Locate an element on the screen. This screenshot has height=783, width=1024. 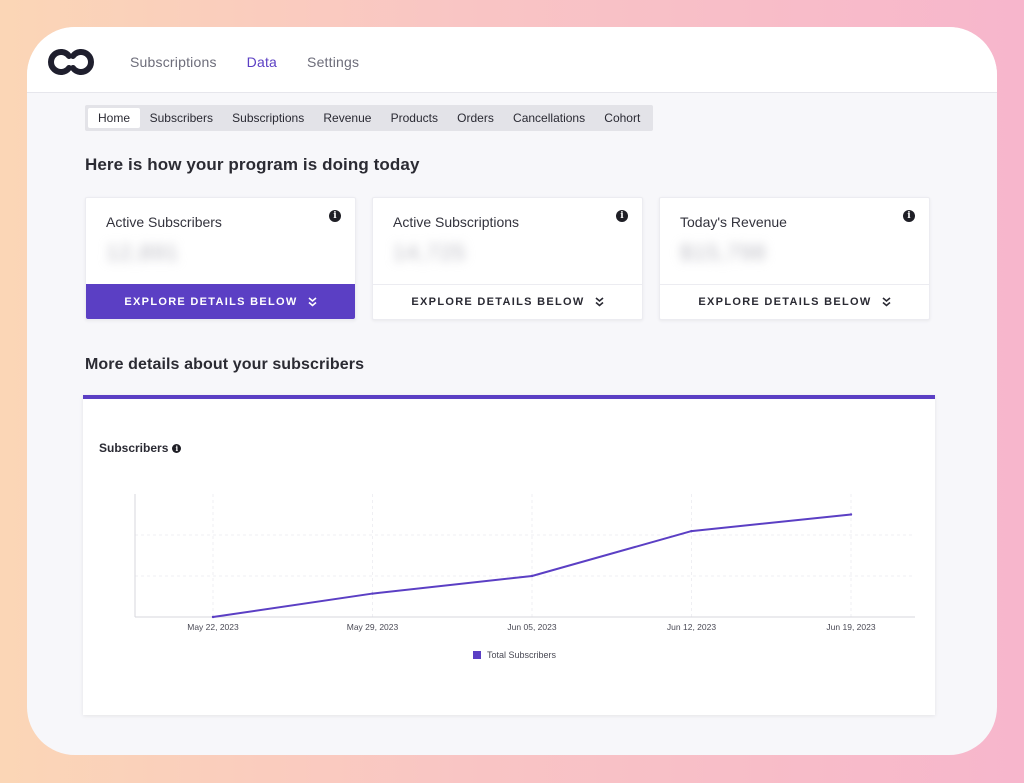
legend-swatch is located at coordinates (477, 655).